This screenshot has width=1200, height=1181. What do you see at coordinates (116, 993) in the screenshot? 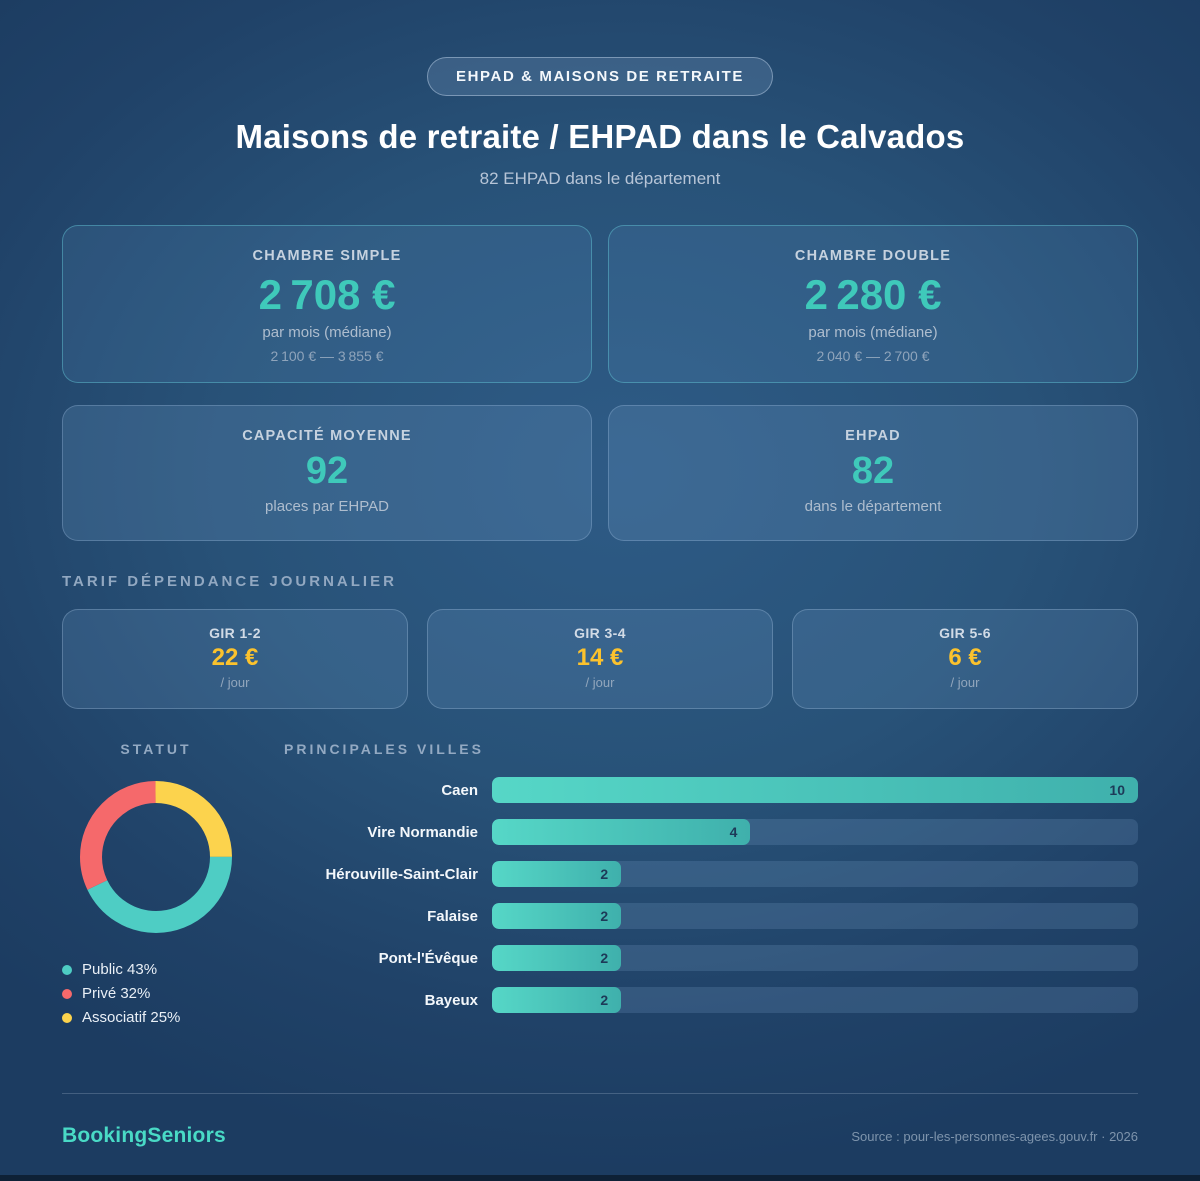
I see `legend-label: Privé 32%` at bounding box center [116, 993].